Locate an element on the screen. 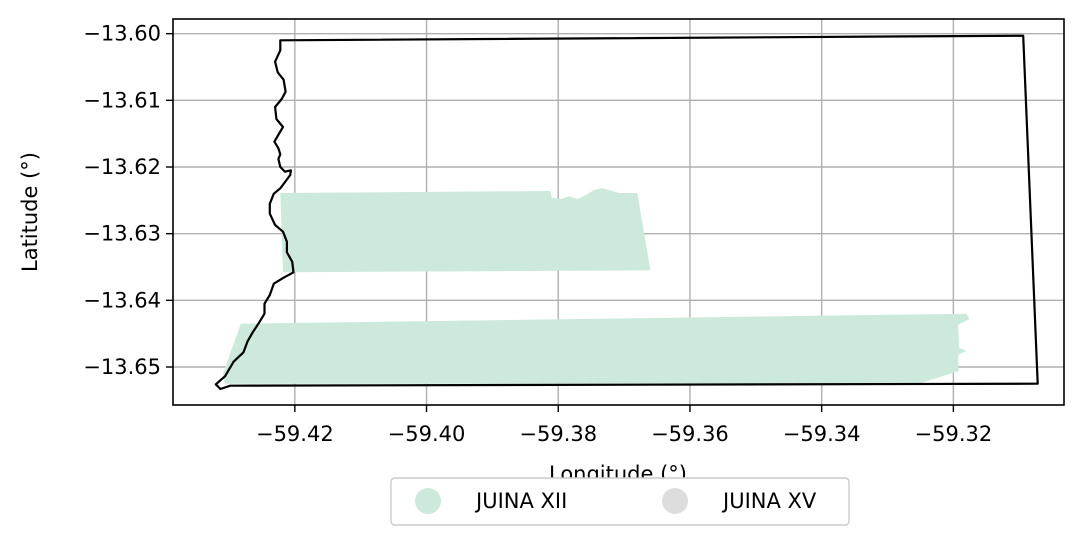 The width and height of the screenshot is (1085, 548). x-tick-label: −59.40 is located at coordinates (427, 434).